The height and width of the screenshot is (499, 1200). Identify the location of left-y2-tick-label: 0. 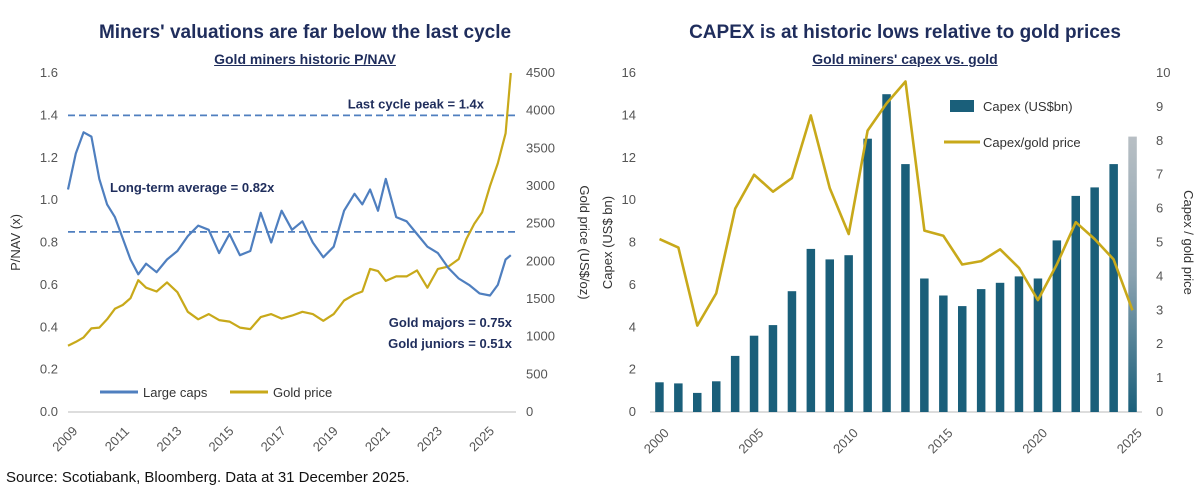
(529, 411).